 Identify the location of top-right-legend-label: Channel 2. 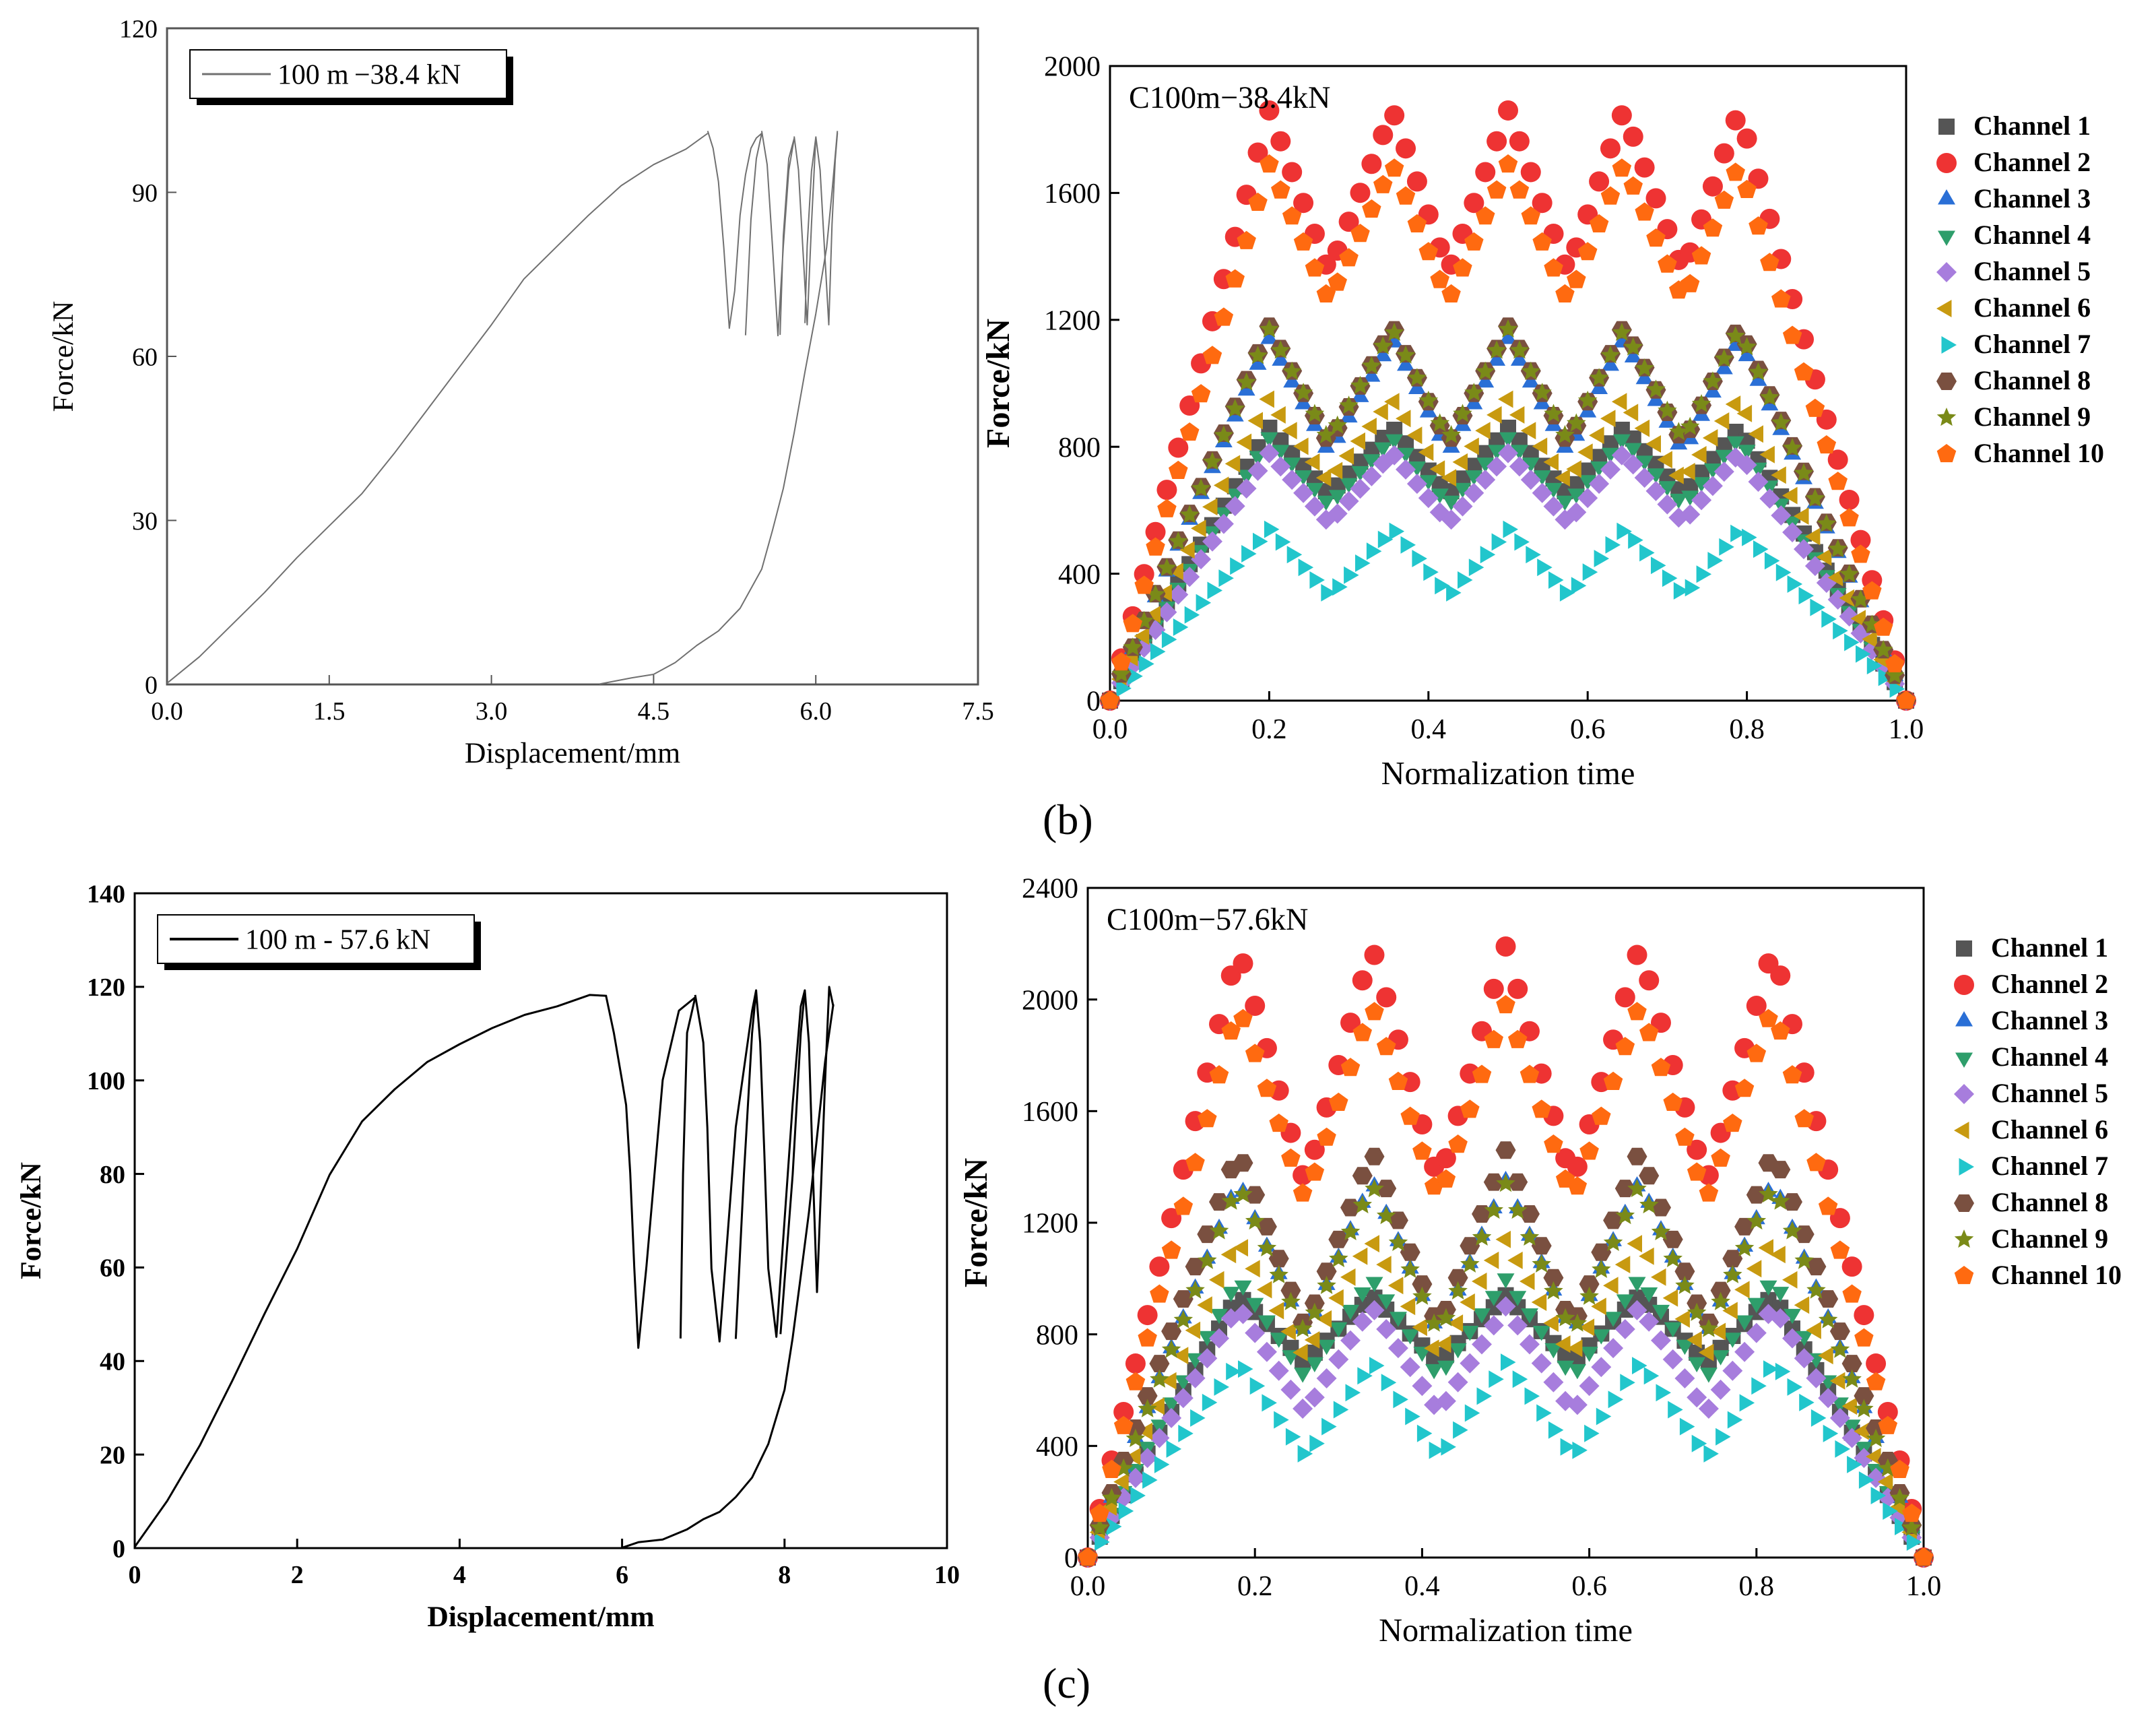
(2032, 162).